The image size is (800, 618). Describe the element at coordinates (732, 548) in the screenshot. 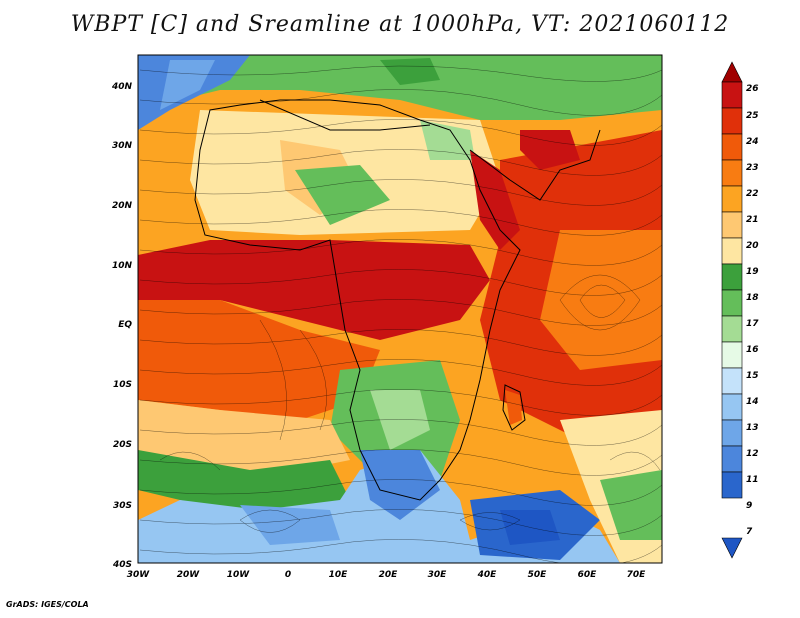

I see `colorbar-bottom-cap` at that location.